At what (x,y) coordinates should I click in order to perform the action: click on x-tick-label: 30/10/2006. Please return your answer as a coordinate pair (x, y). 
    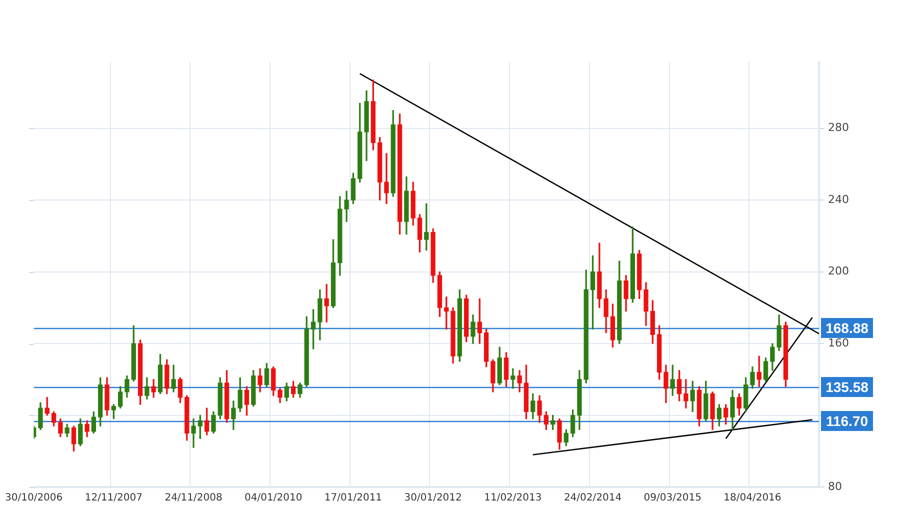
    Looking at the image, I should click on (34, 498).